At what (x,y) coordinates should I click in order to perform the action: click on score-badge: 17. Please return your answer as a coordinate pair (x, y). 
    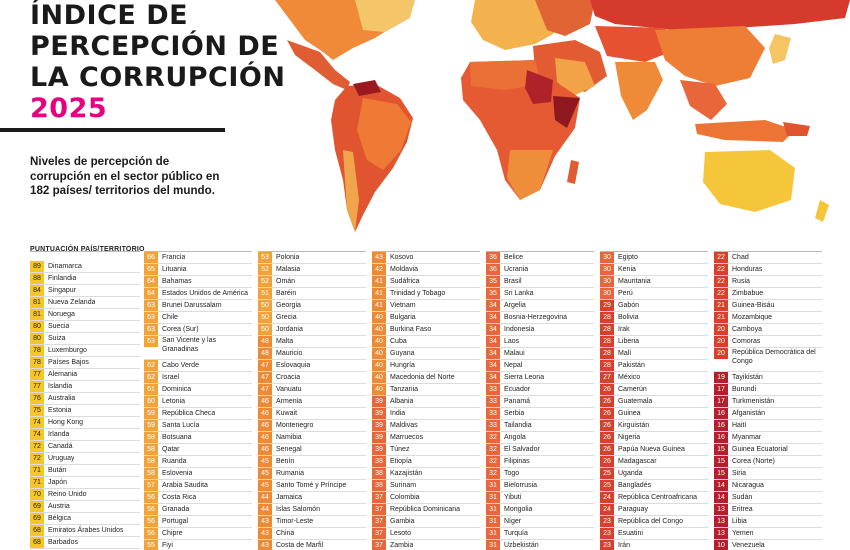
    Looking at the image, I should click on (721, 401).